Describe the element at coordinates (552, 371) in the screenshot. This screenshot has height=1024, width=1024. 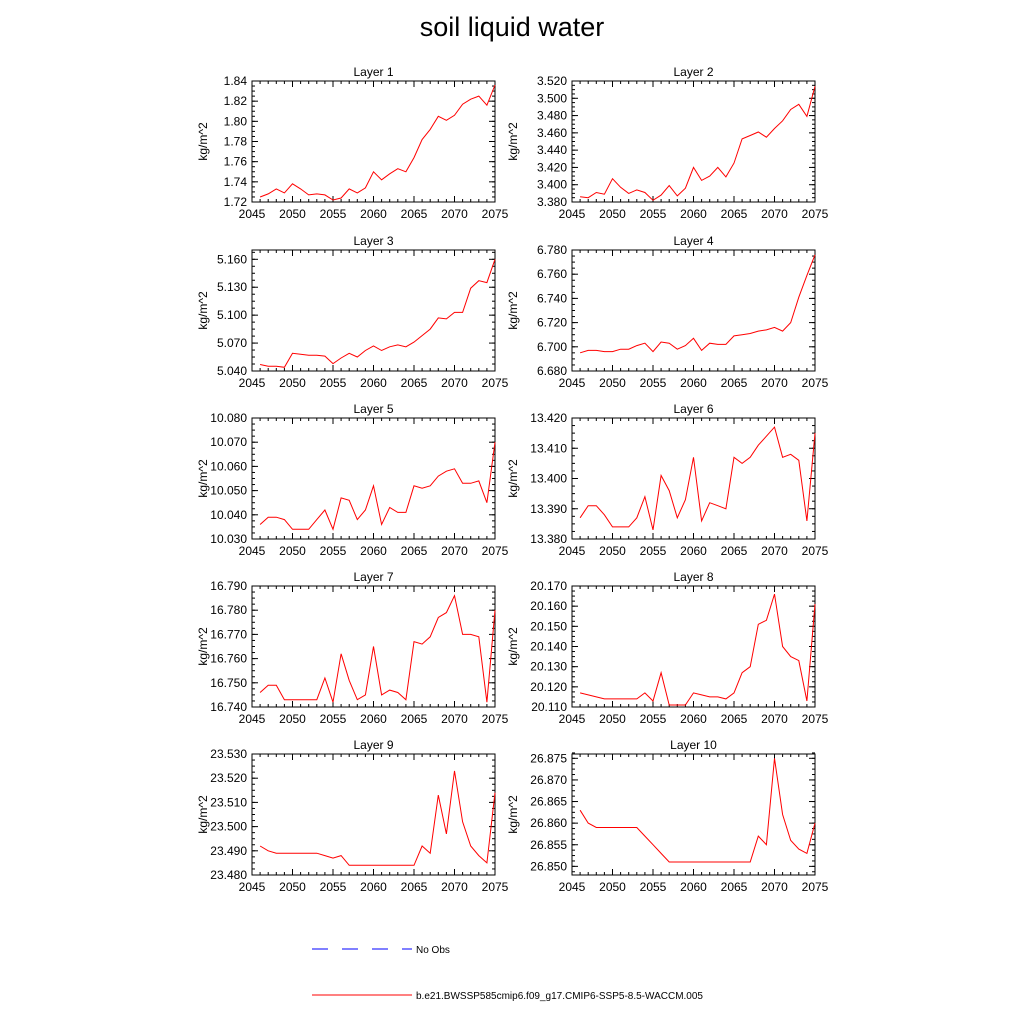
I see `y-tick-label: 6.680` at that location.